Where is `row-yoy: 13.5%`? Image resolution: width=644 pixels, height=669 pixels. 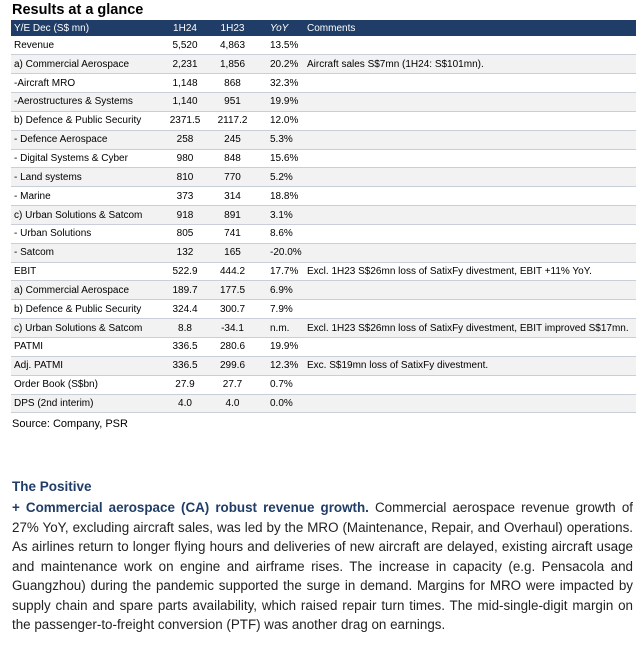
row-yoy: 13.5% is located at coordinates (280, 46).